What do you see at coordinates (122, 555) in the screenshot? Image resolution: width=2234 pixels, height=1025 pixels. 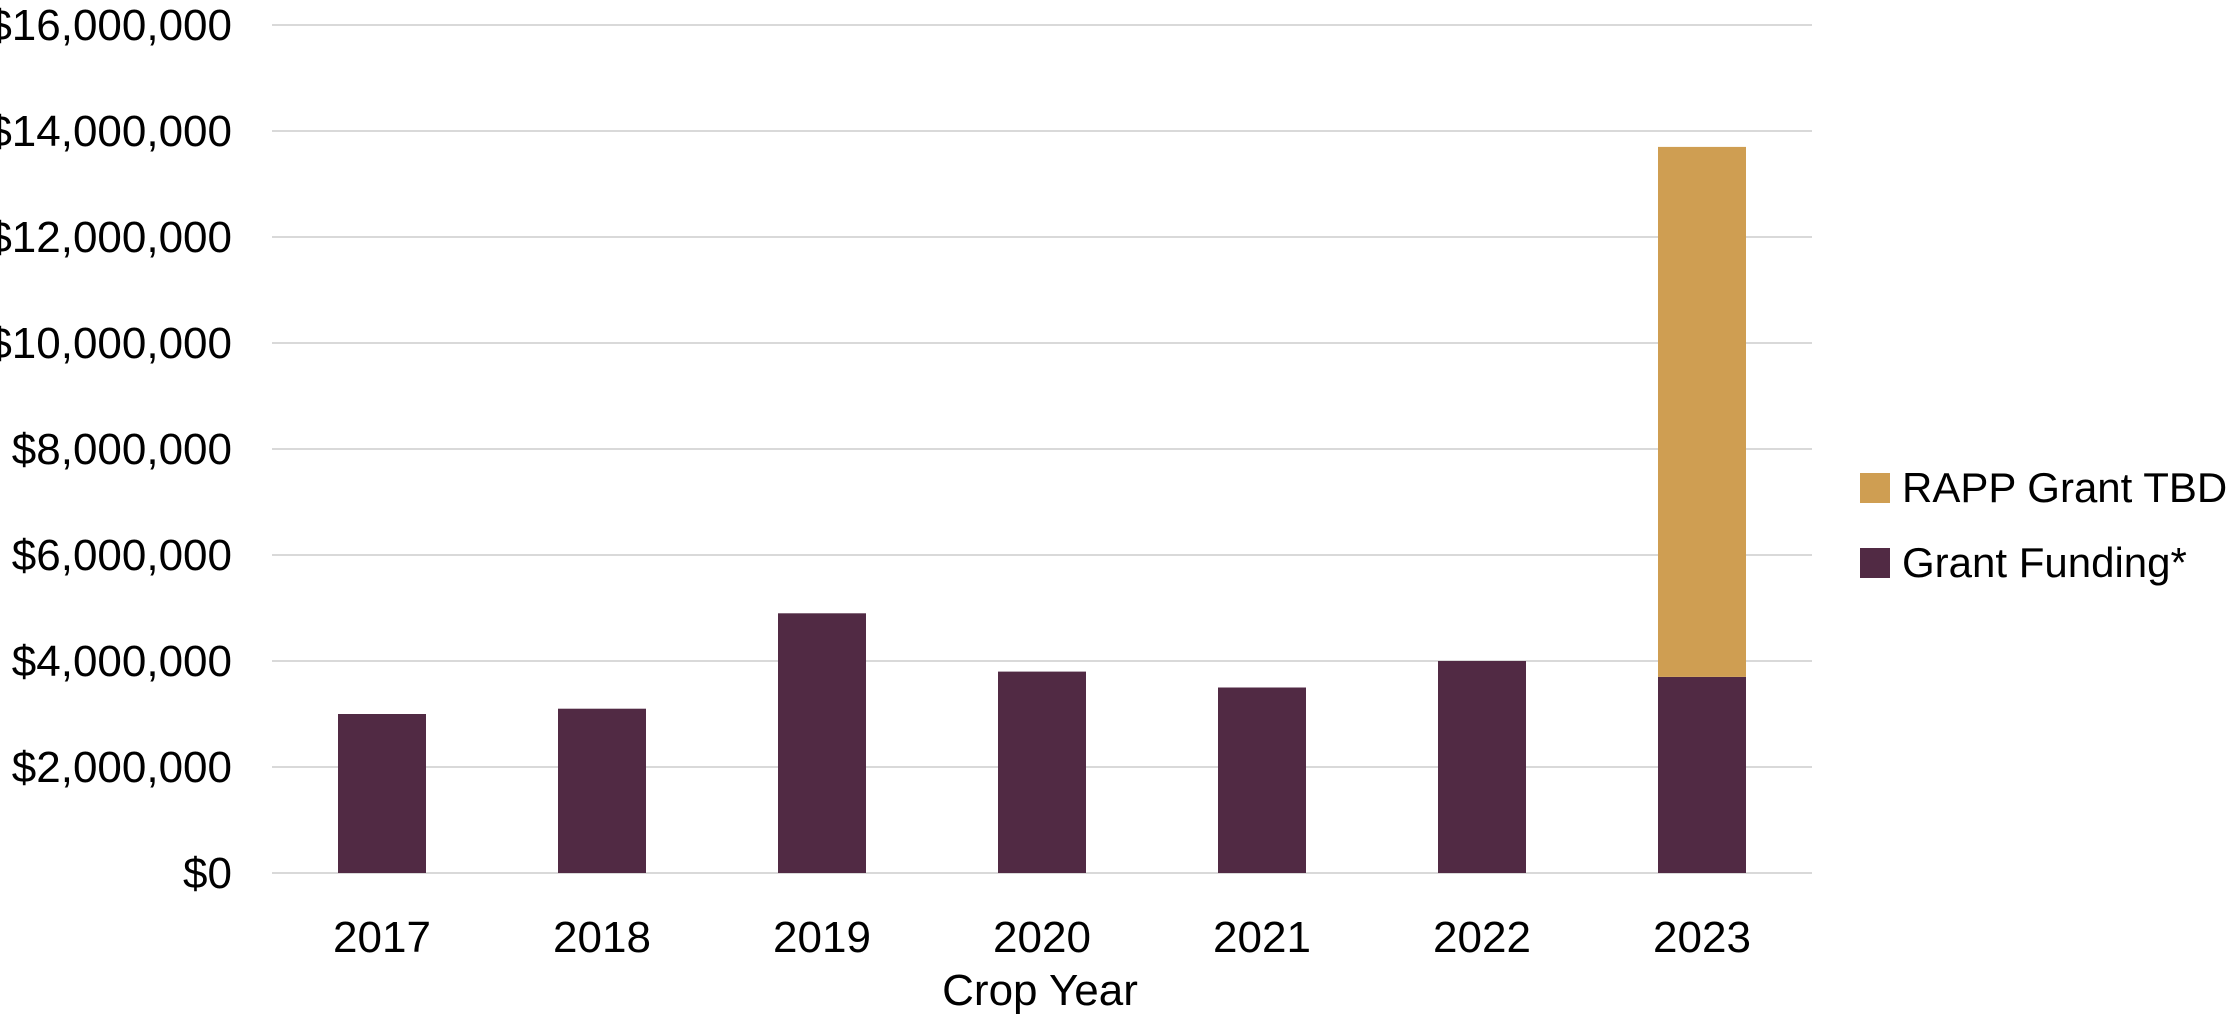 I see `y-tick-label: $6,000,000` at bounding box center [122, 555].